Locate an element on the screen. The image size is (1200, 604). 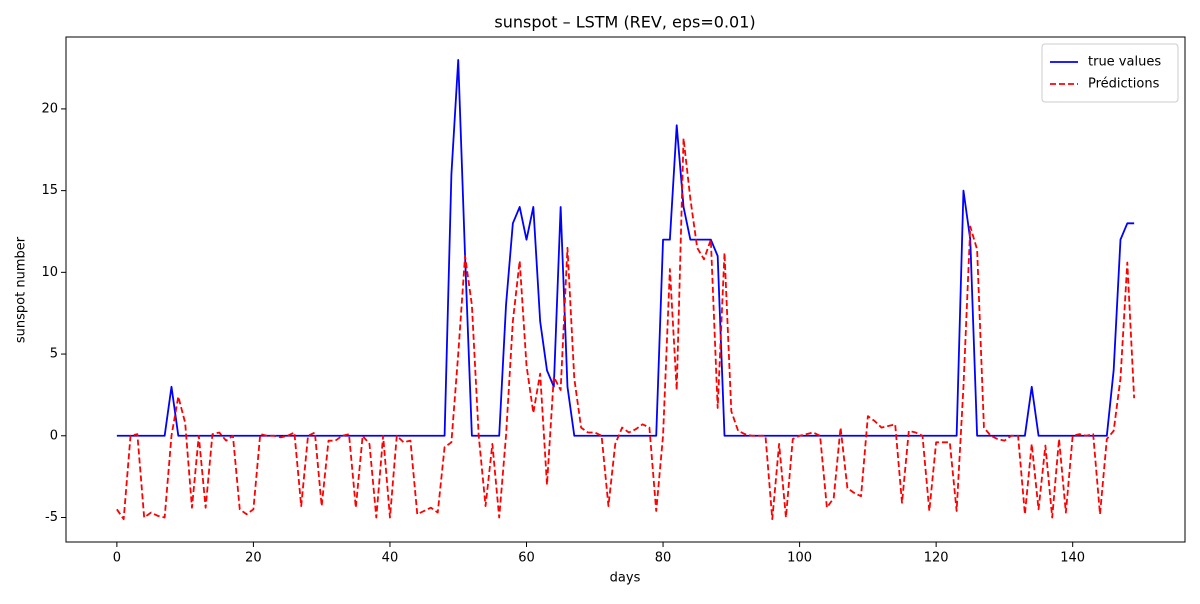
y-tick-label: 5 is located at coordinates (54, 354).